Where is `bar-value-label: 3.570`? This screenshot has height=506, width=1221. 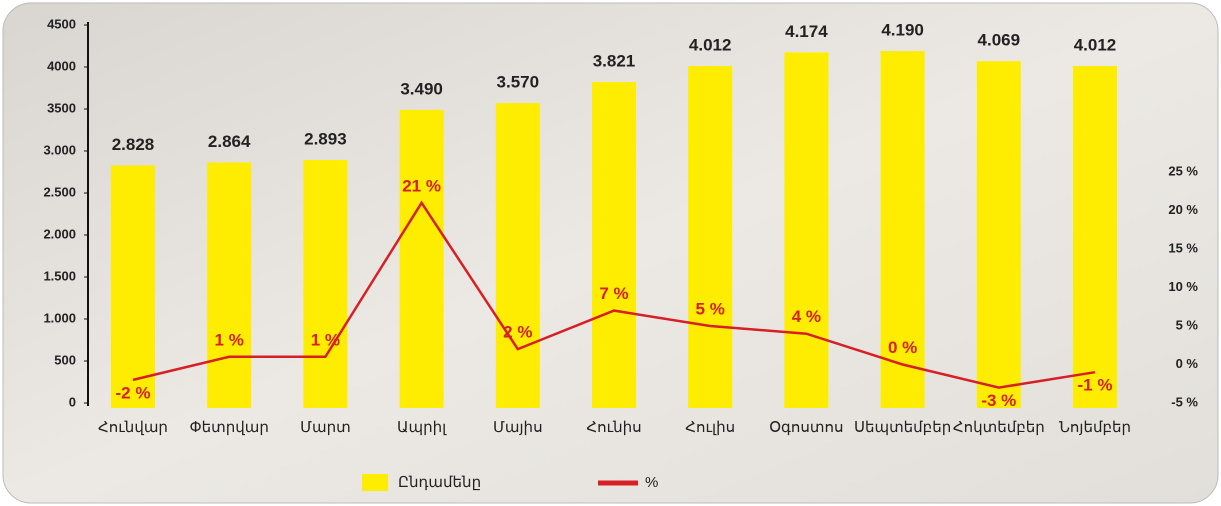
bar-value-label: 3.570 is located at coordinates (518, 82).